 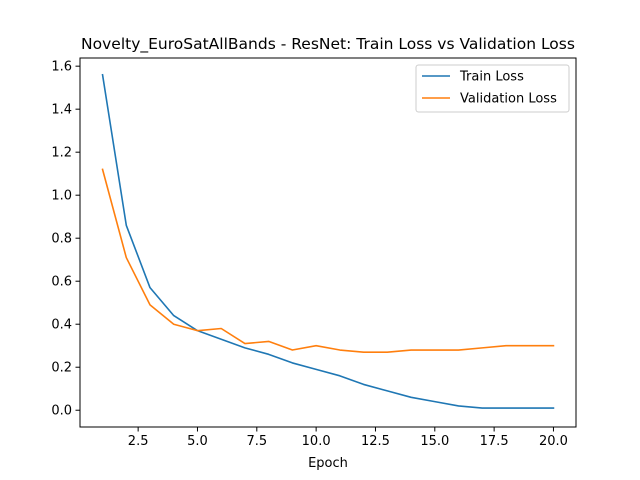 I want to click on x-tick-label: 17.5, so click(x=494, y=441).